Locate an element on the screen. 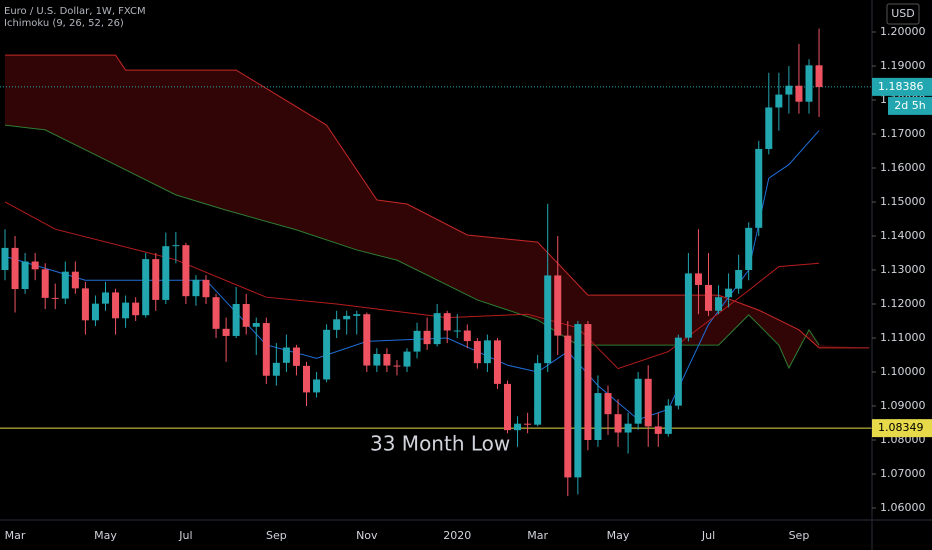 This screenshot has height=550, width=932. price-label: 1.18386 is located at coordinates (901, 86).